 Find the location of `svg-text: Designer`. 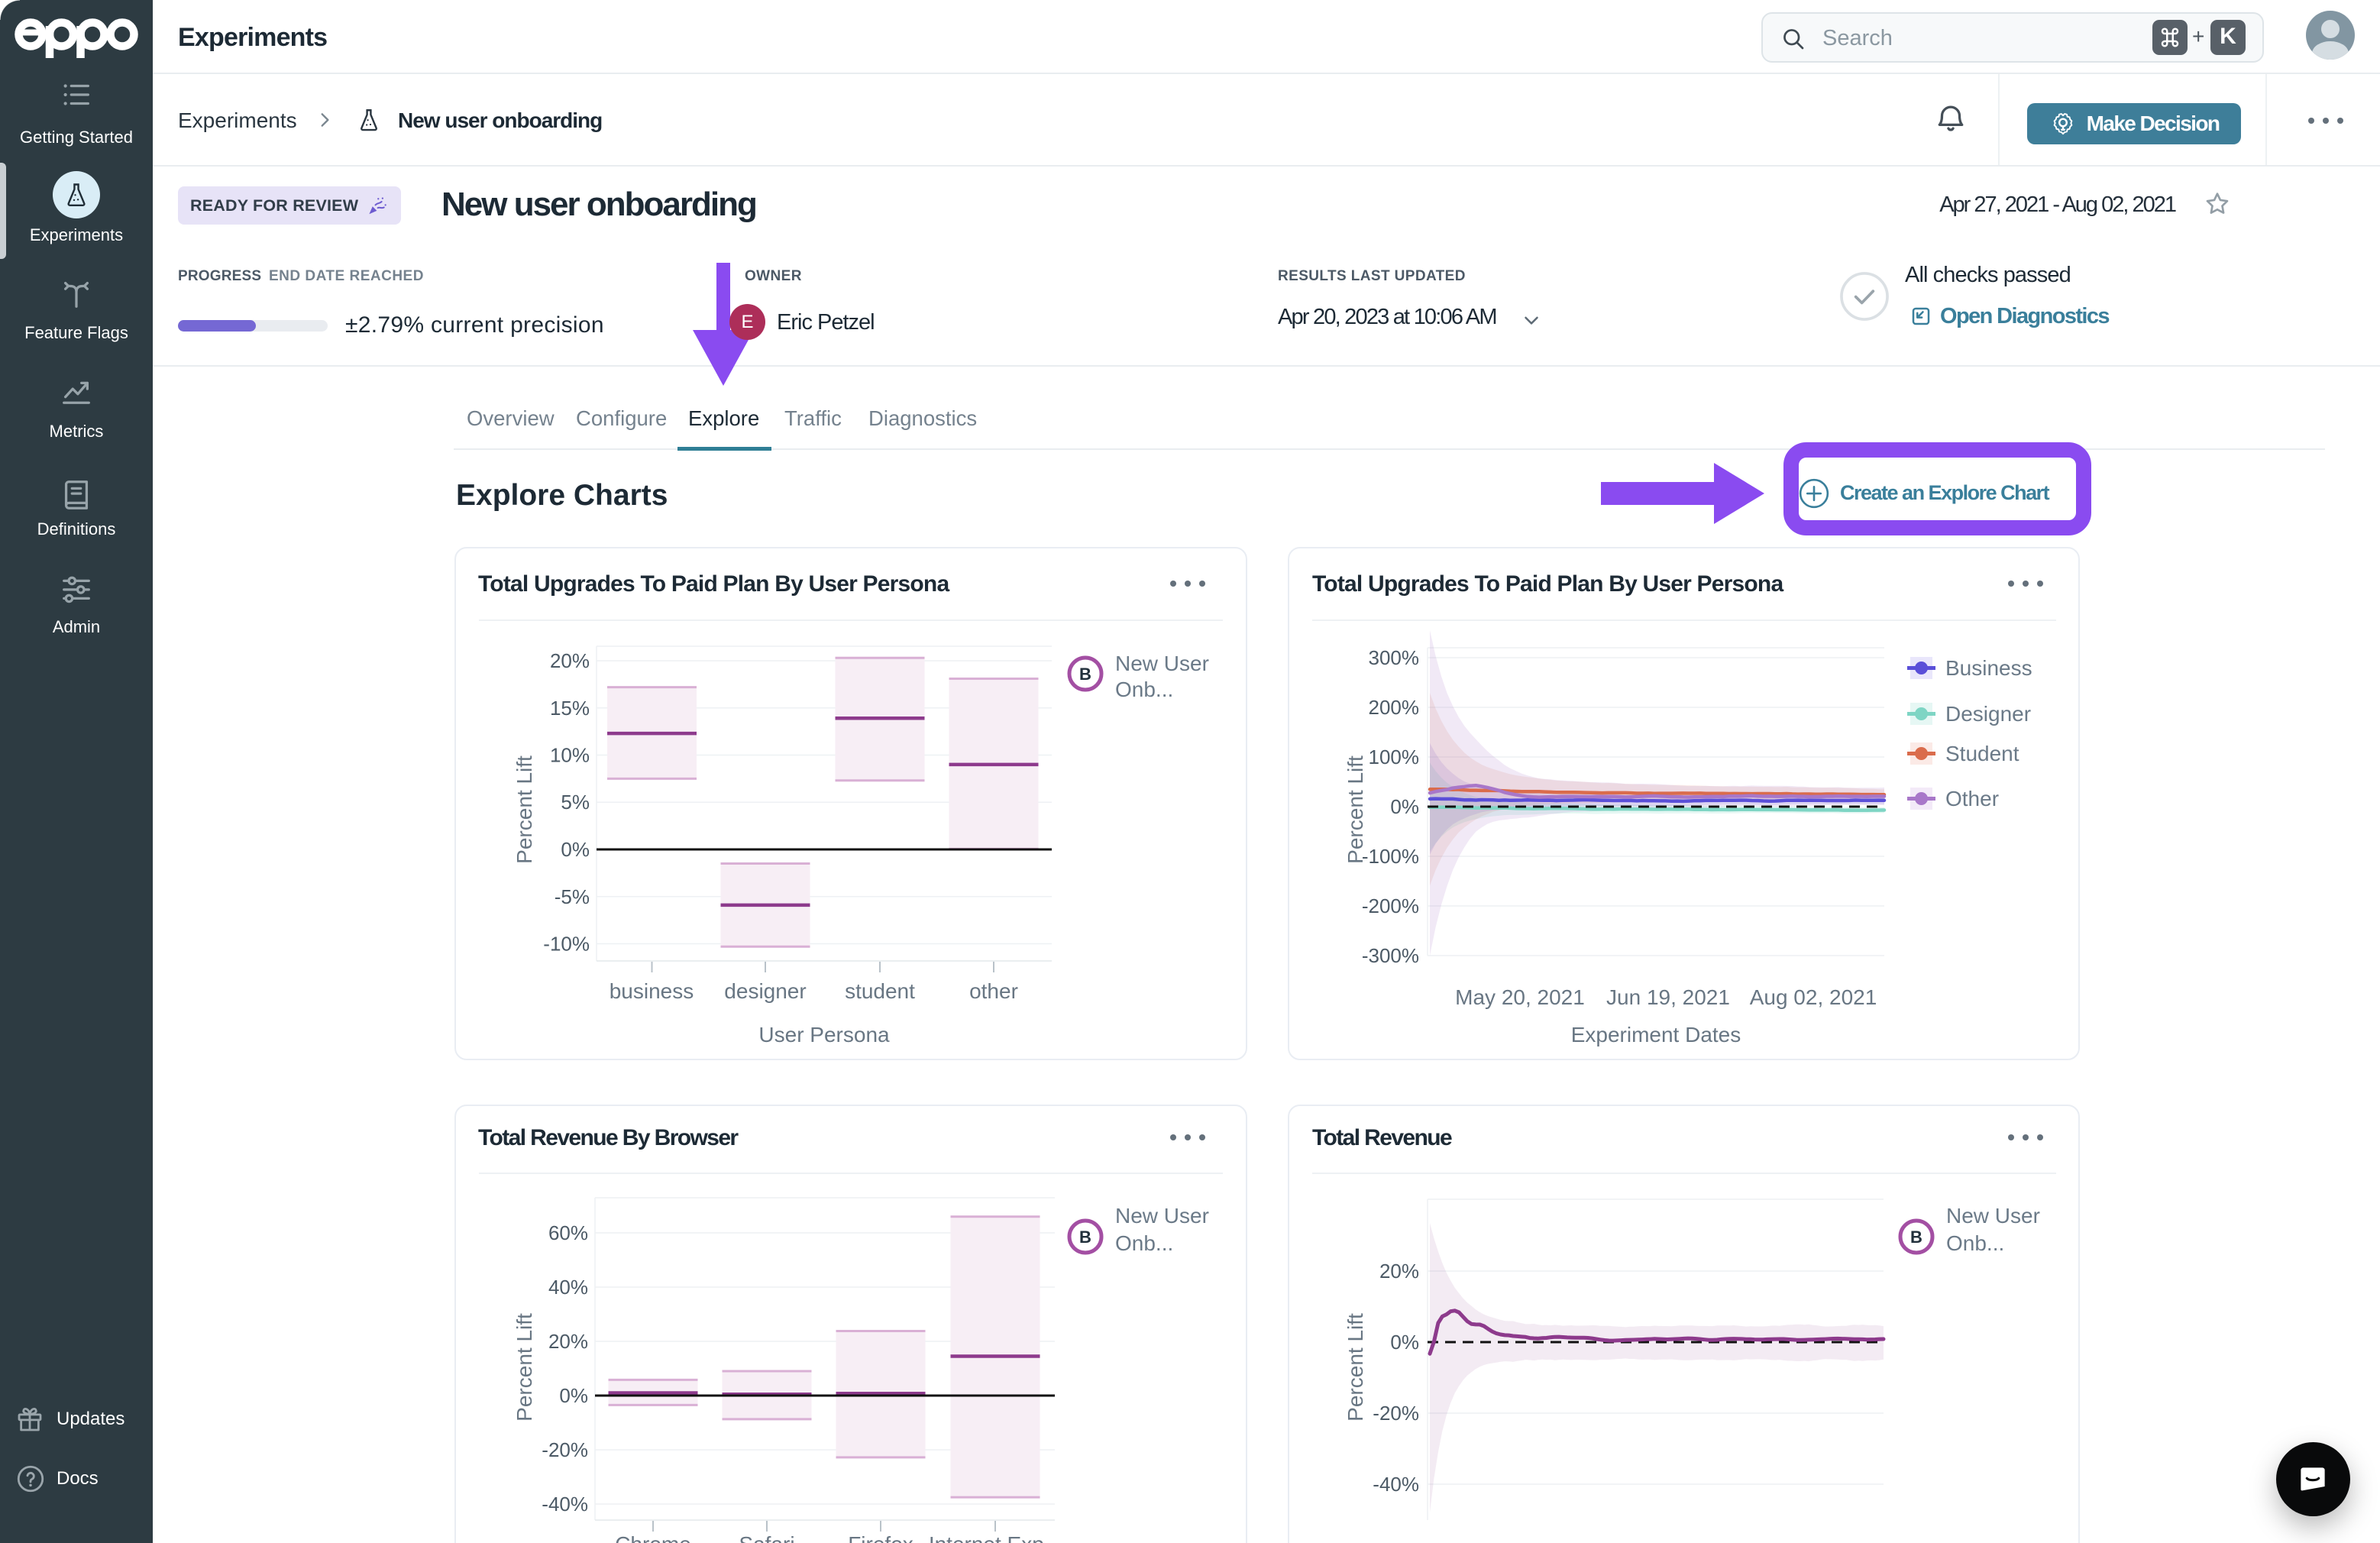

svg-text: Designer is located at coordinates (1988, 714).